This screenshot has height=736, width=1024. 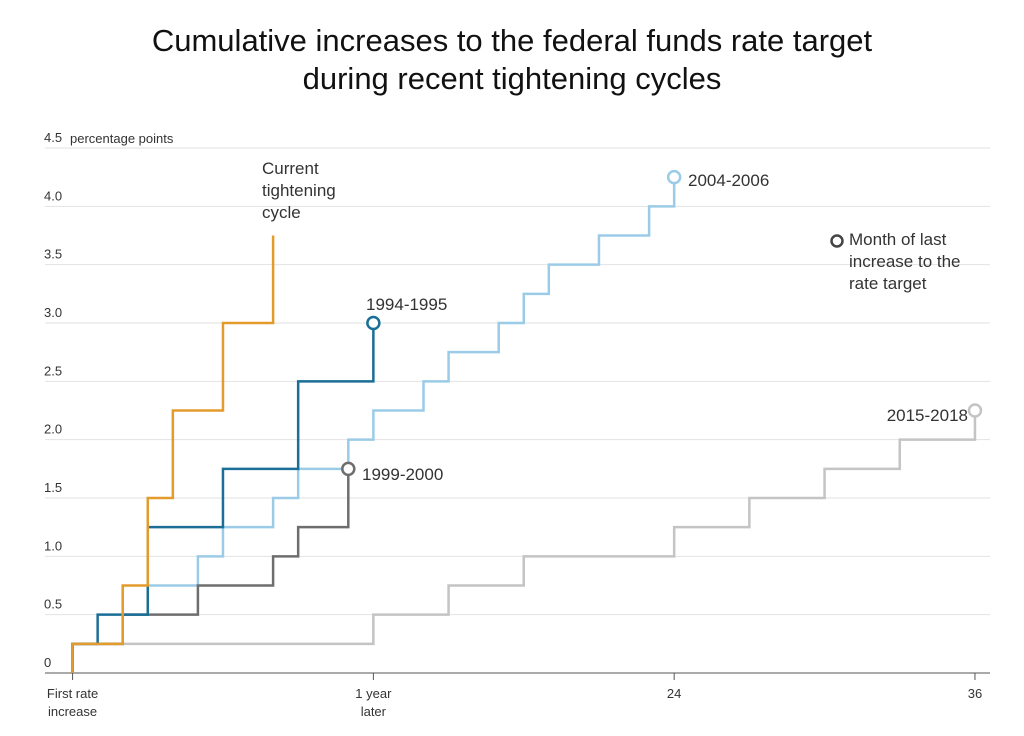 I want to click on y-tick-label: 0, so click(x=47, y=662).